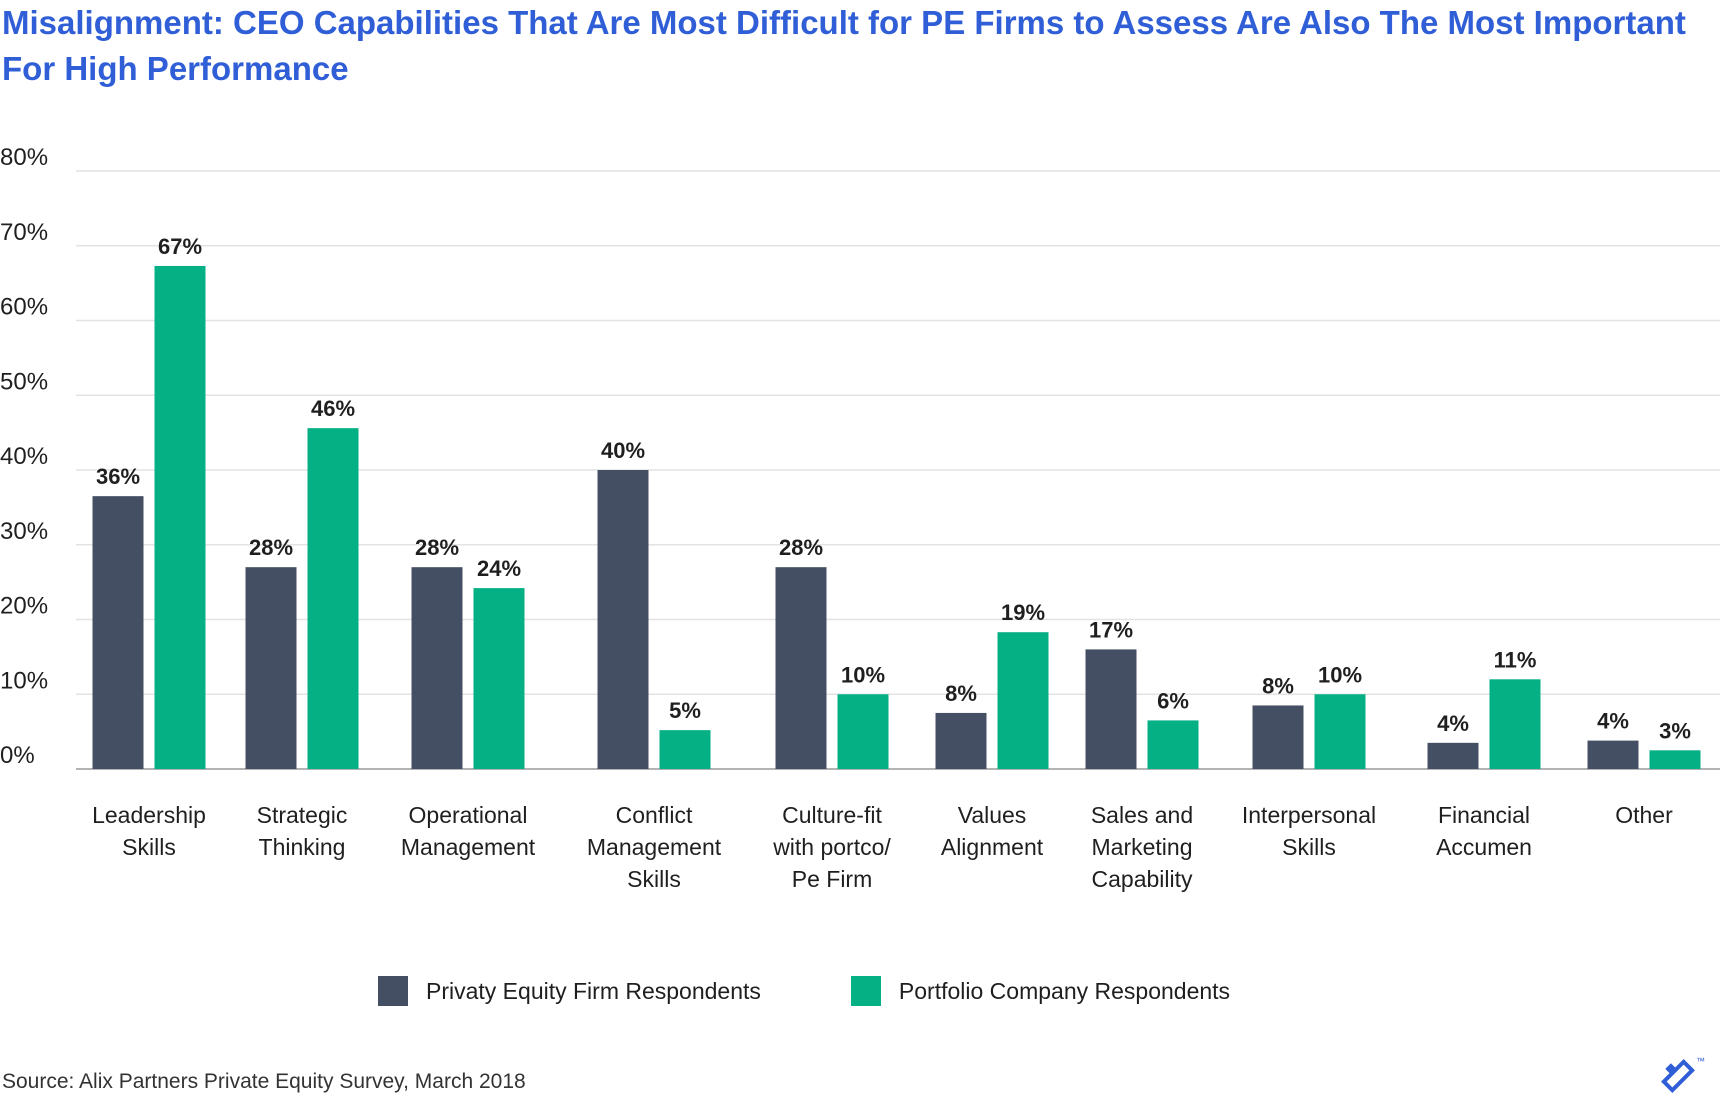 The image size is (1720, 1104). I want to click on legend-item-pe-firm: Privaty Equity Firm Respondents, so click(569, 991).